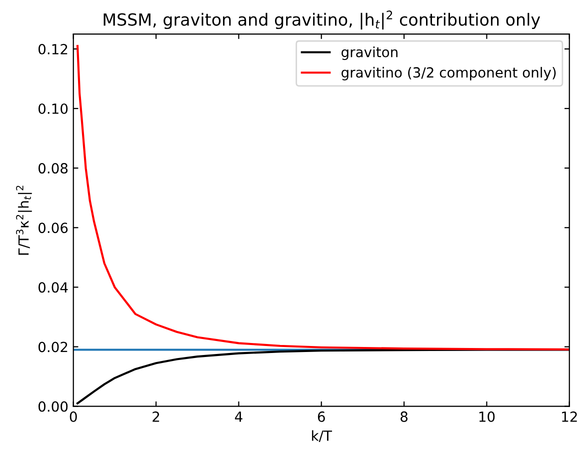 The height and width of the screenshot is (454, 587). What do you see at coordinates (53, 347) in the screenshot?
I see `y-tick-label: 0.02` at bounding box center [53, 347].